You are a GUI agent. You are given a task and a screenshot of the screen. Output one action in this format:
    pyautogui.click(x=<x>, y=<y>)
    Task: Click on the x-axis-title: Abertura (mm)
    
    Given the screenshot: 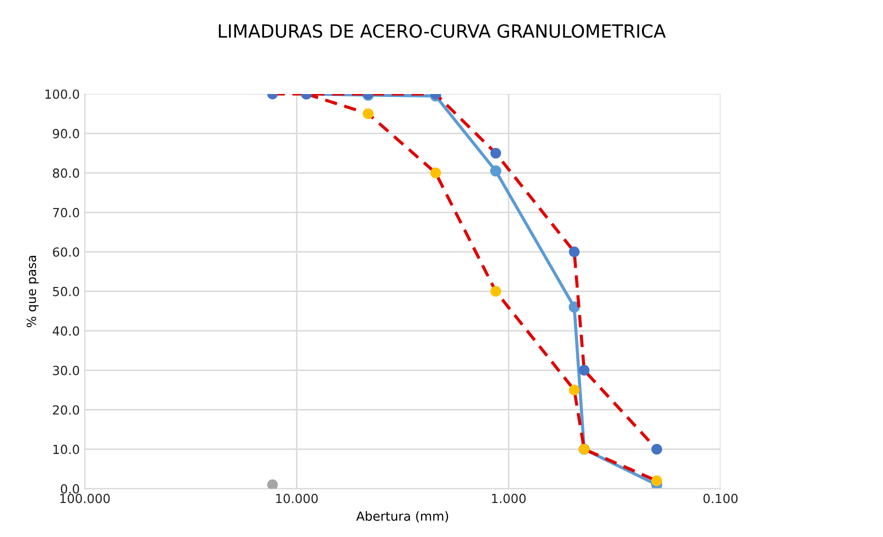 What is the action you would take?
    pyautogui.click(x=402, y=516)
    